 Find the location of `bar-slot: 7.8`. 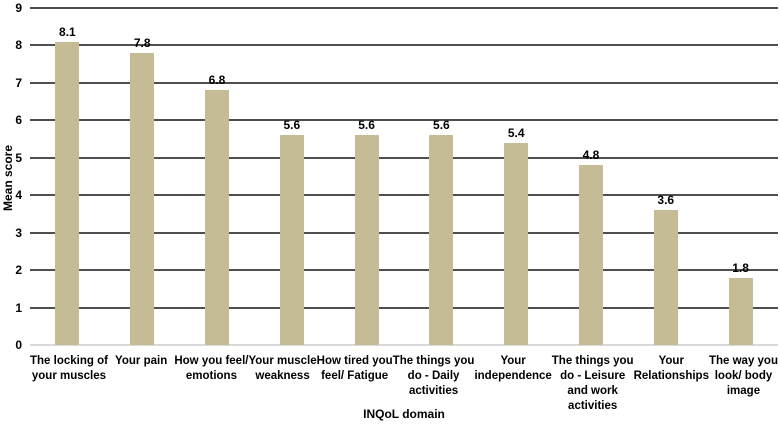

bar-slot: 7.8 is located at coordinates (142, 176).